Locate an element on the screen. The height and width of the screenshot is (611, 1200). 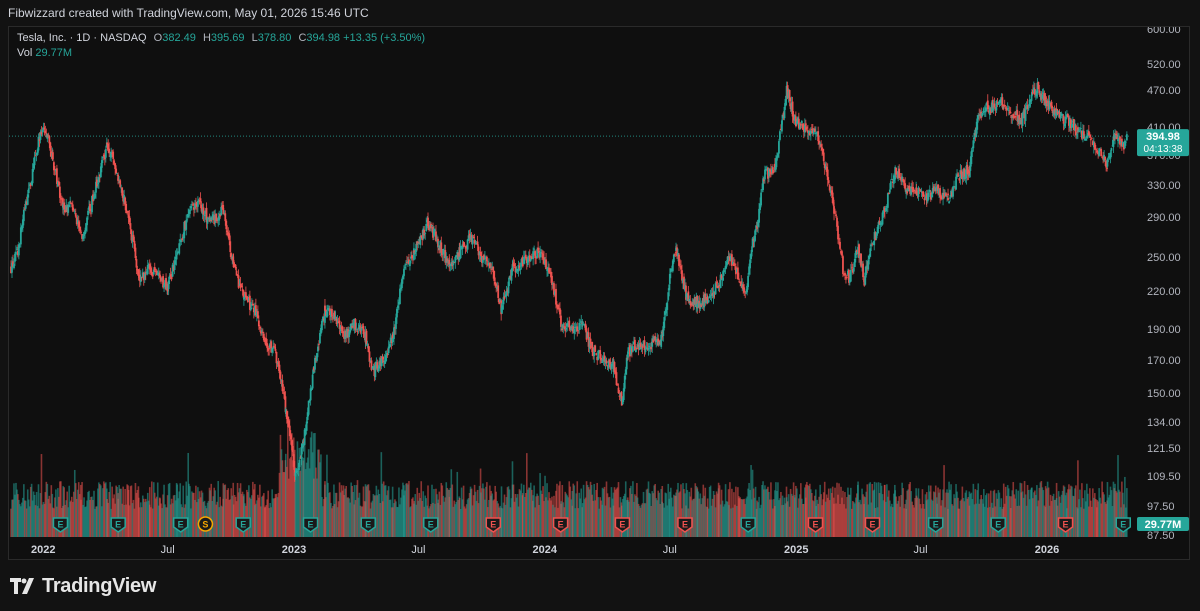
legend-volume-row: Vol 29.77M is located at coordinates (221, 53).